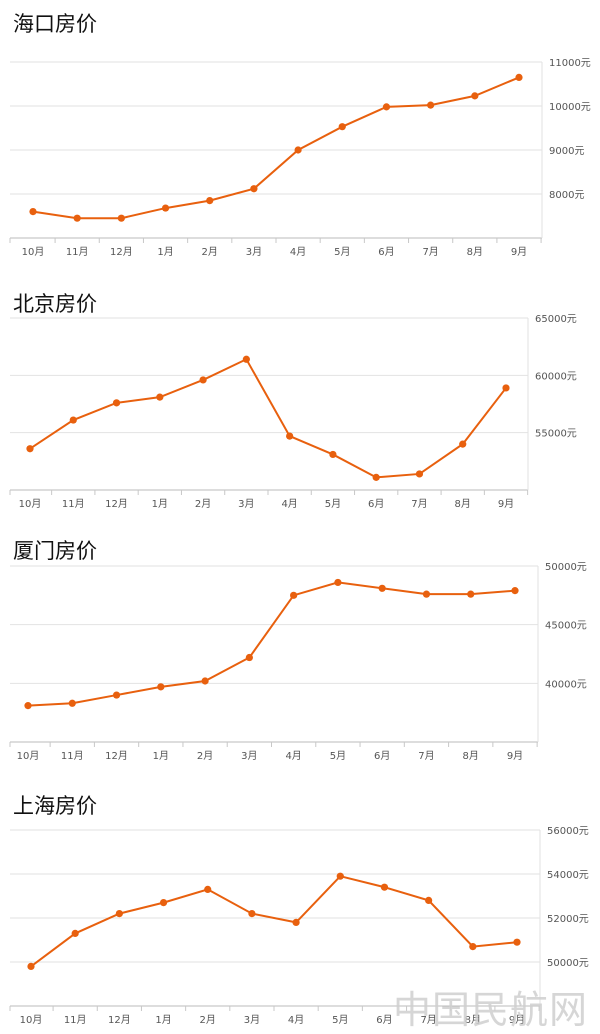  I want to click on y-tick-label: 40000元, so click(566, 684).